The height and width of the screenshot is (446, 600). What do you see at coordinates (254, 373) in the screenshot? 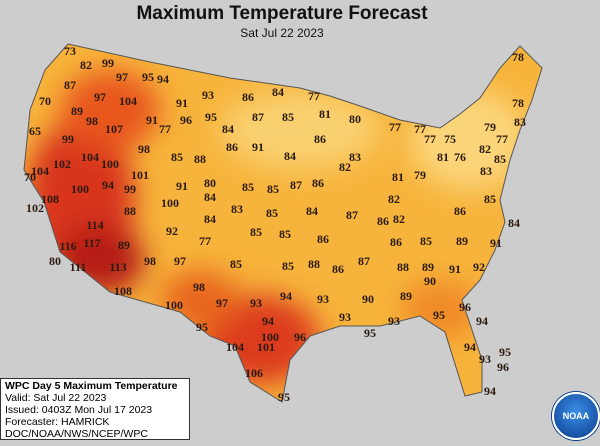
I see `temperature-label: 106` at bounding box center [254, 373].